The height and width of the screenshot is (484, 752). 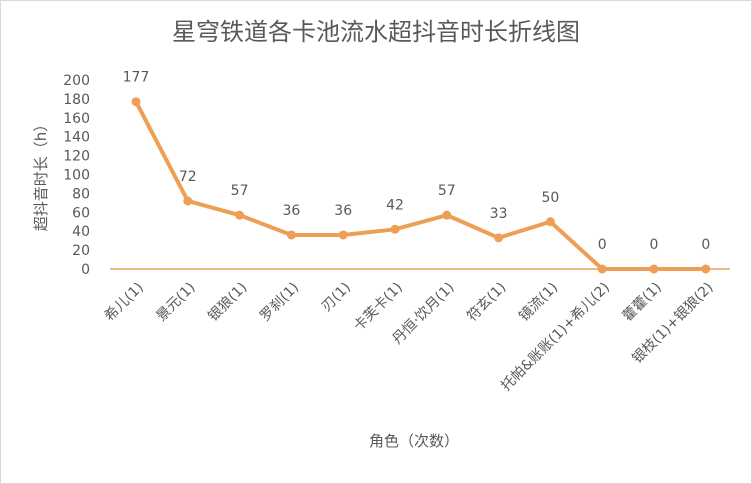 What do you see at coordinates (188, 177) in the screenshot?
I see `data-label: 72` at bounding box center [188, 177].